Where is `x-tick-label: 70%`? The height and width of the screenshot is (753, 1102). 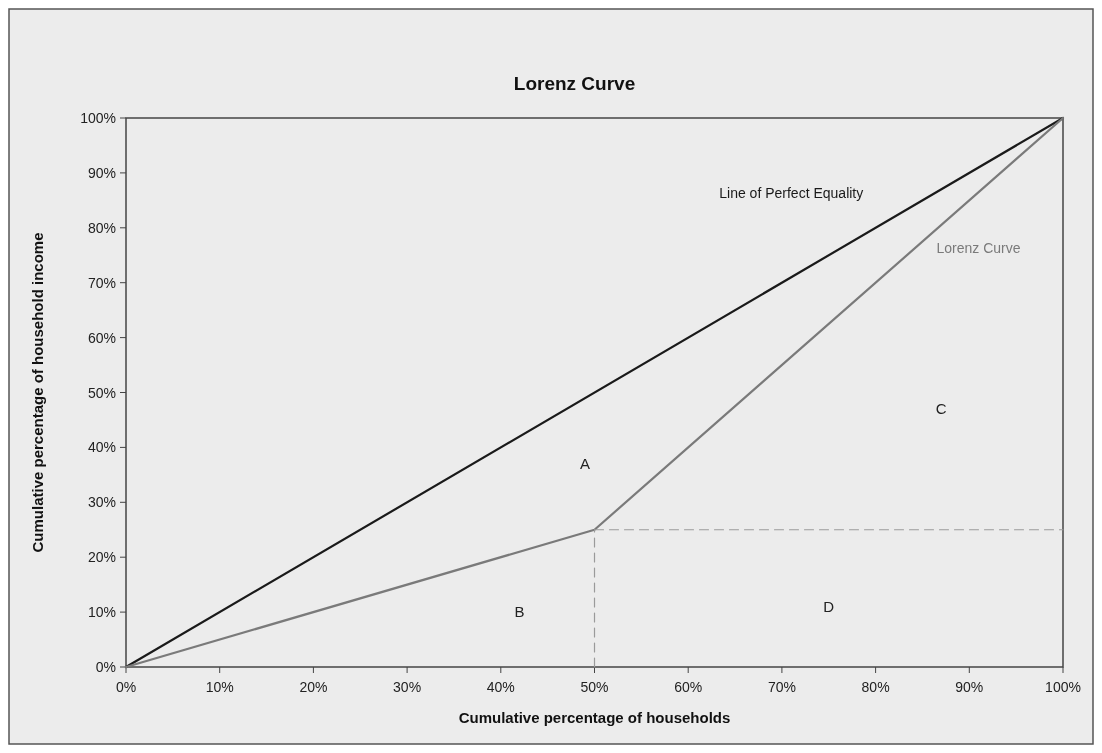
x-tick-label: 70% is located at coordinates (781, 687).